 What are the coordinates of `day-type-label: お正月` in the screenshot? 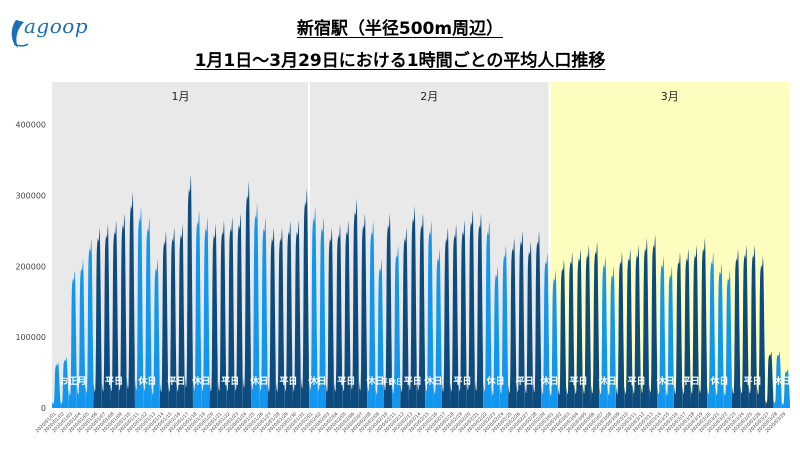 It's located at (72, 381).